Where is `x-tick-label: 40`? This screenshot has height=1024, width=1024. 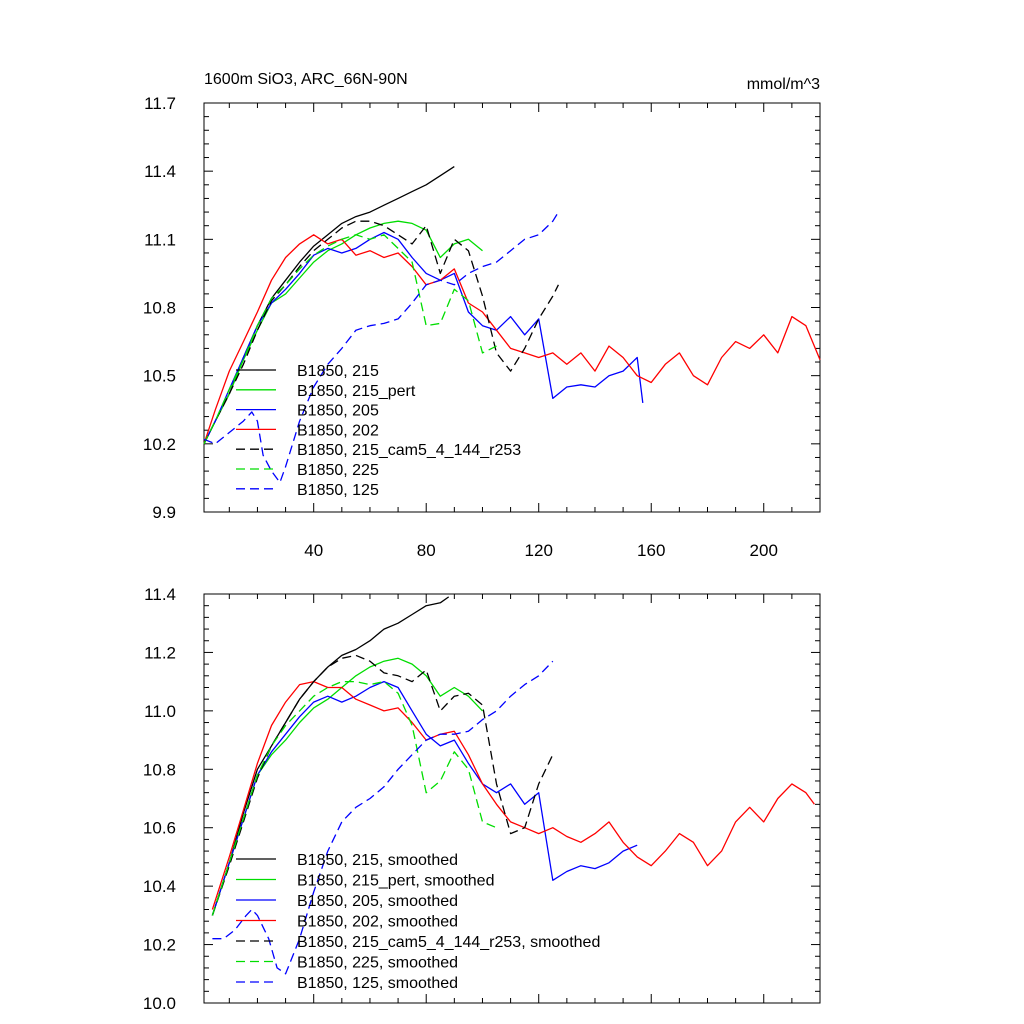
x-tick-label: 40 is located at coordinates (313, 550).